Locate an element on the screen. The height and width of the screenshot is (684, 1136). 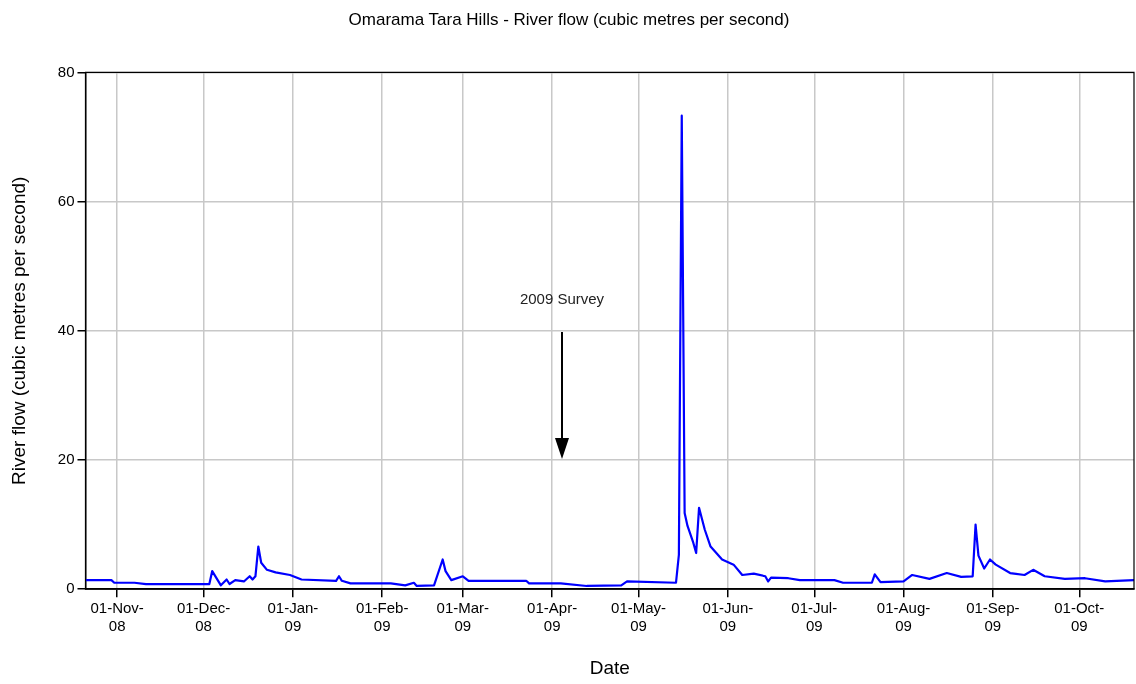
y-tick-label: 60 is located at coordinates (66, 200).